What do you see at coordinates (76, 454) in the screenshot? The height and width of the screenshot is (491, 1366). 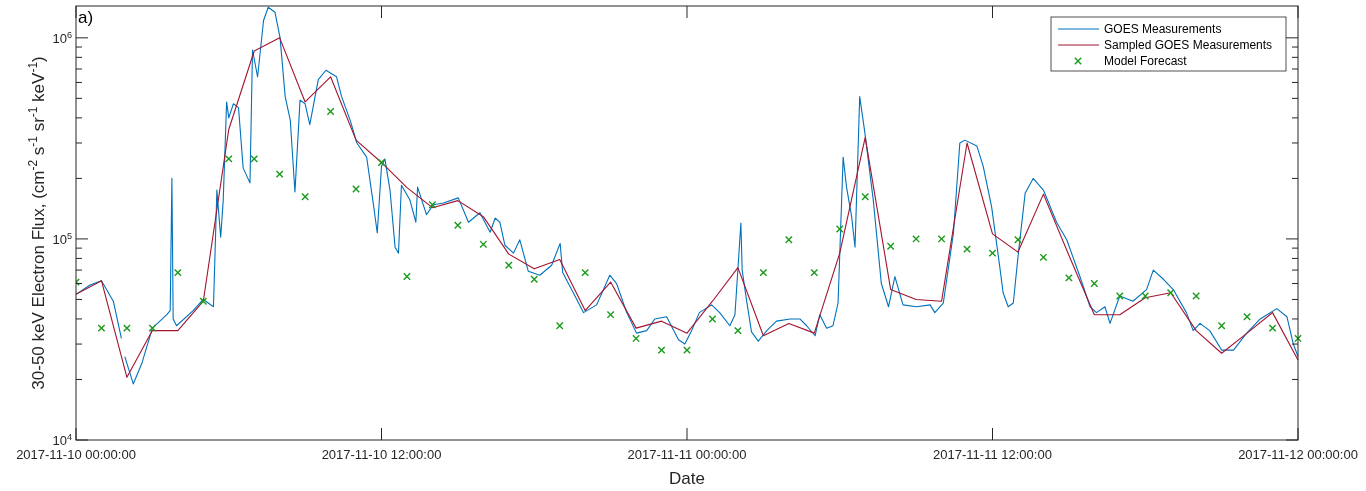 I see `x-tick-label: 2017-11-10 00:00:00` at bounding box center [76, 454].